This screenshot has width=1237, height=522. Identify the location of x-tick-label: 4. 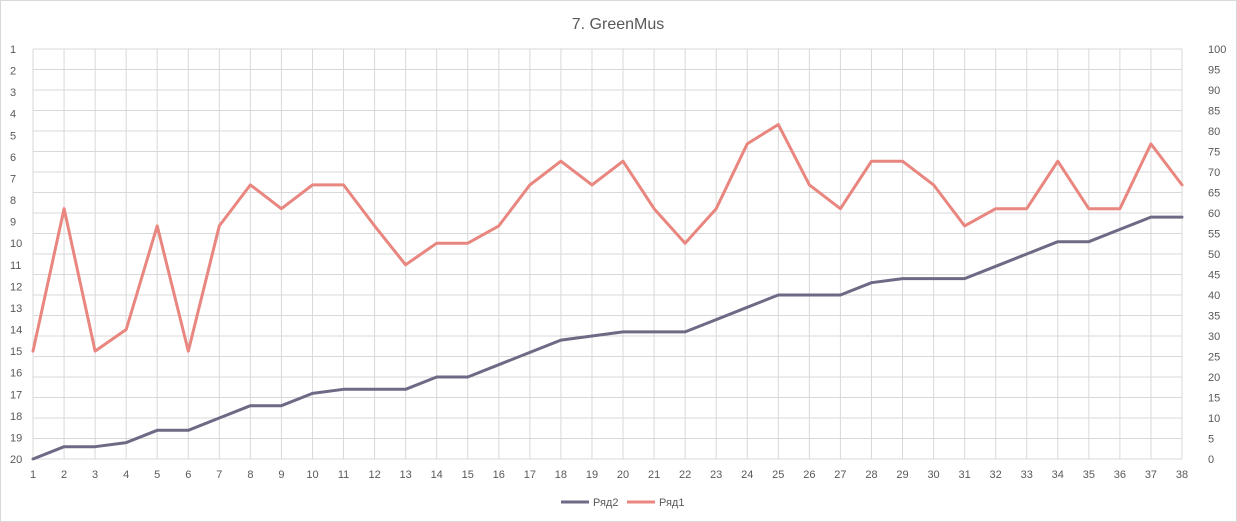
(126, 475).